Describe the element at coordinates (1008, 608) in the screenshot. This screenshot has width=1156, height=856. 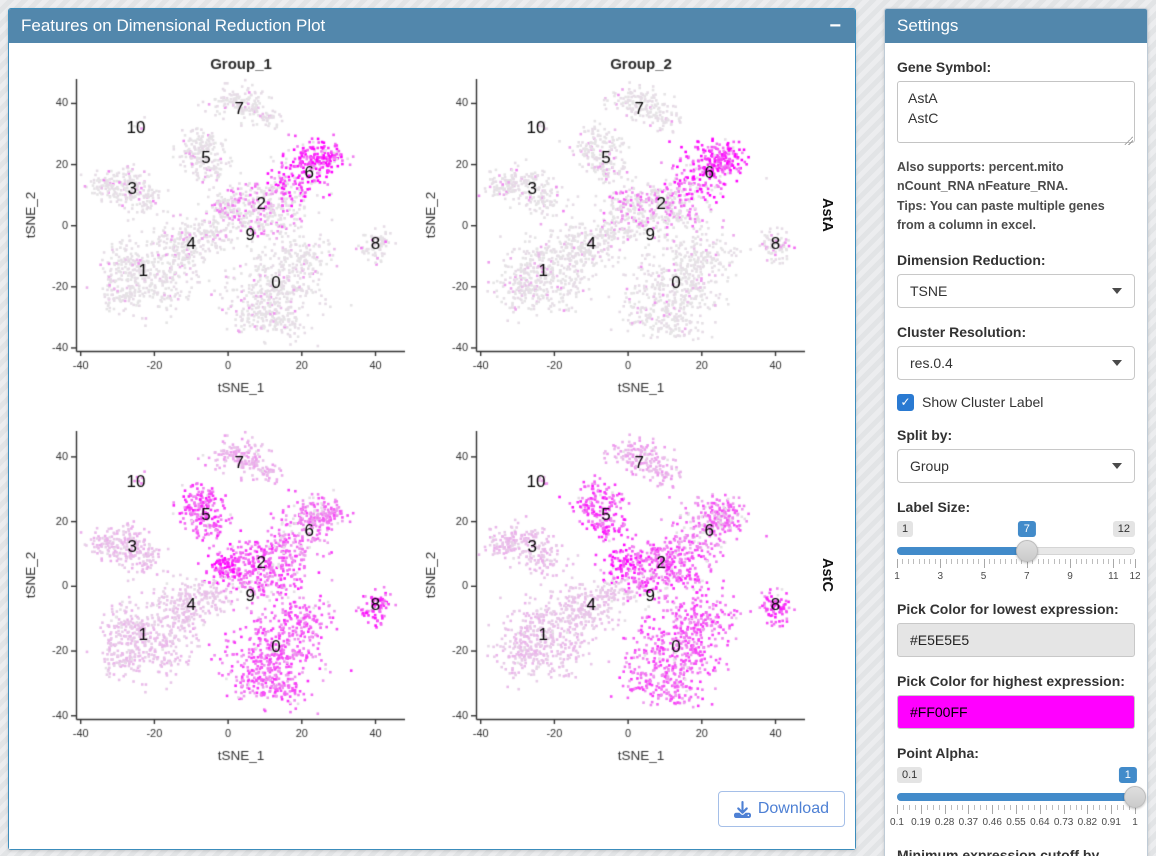
I see `low-color-label: Pick Color for lowest expression:` at that location.